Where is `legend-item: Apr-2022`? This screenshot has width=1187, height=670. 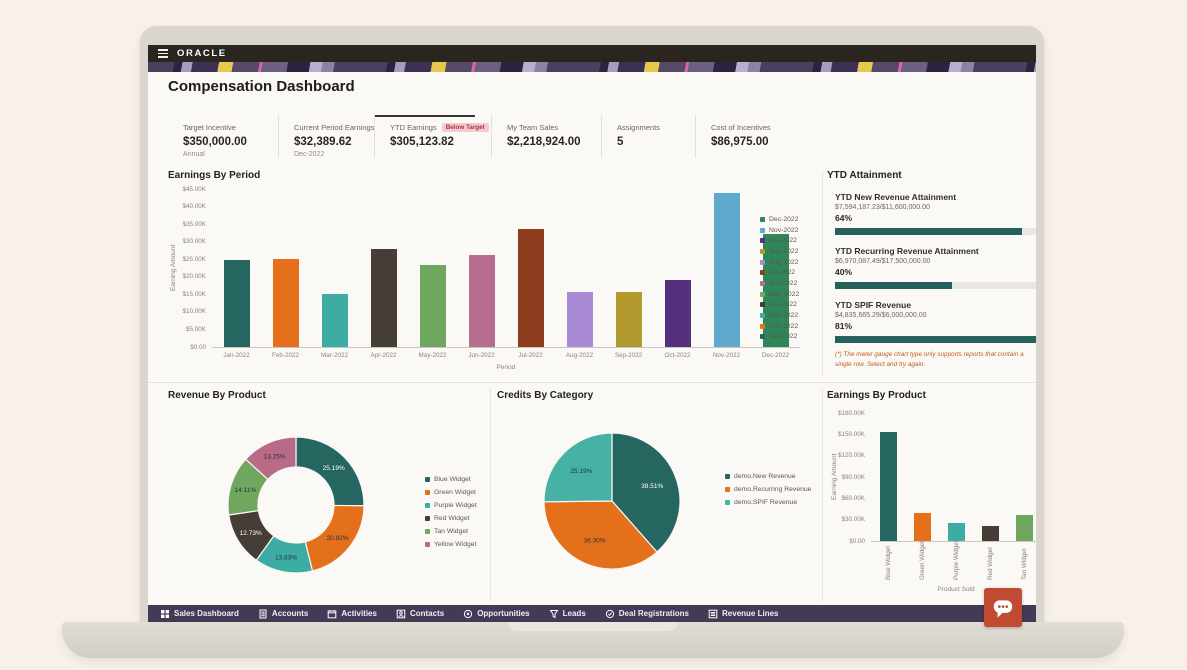 legend-item: Apr-2022 is located at coordinates (779, 305).